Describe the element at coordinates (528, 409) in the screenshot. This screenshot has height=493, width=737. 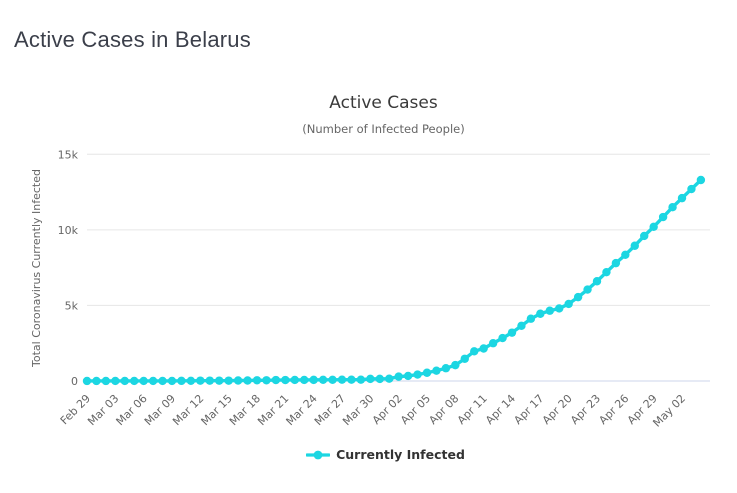
I see `x-axis-tick-label: Apr 17` at that location.